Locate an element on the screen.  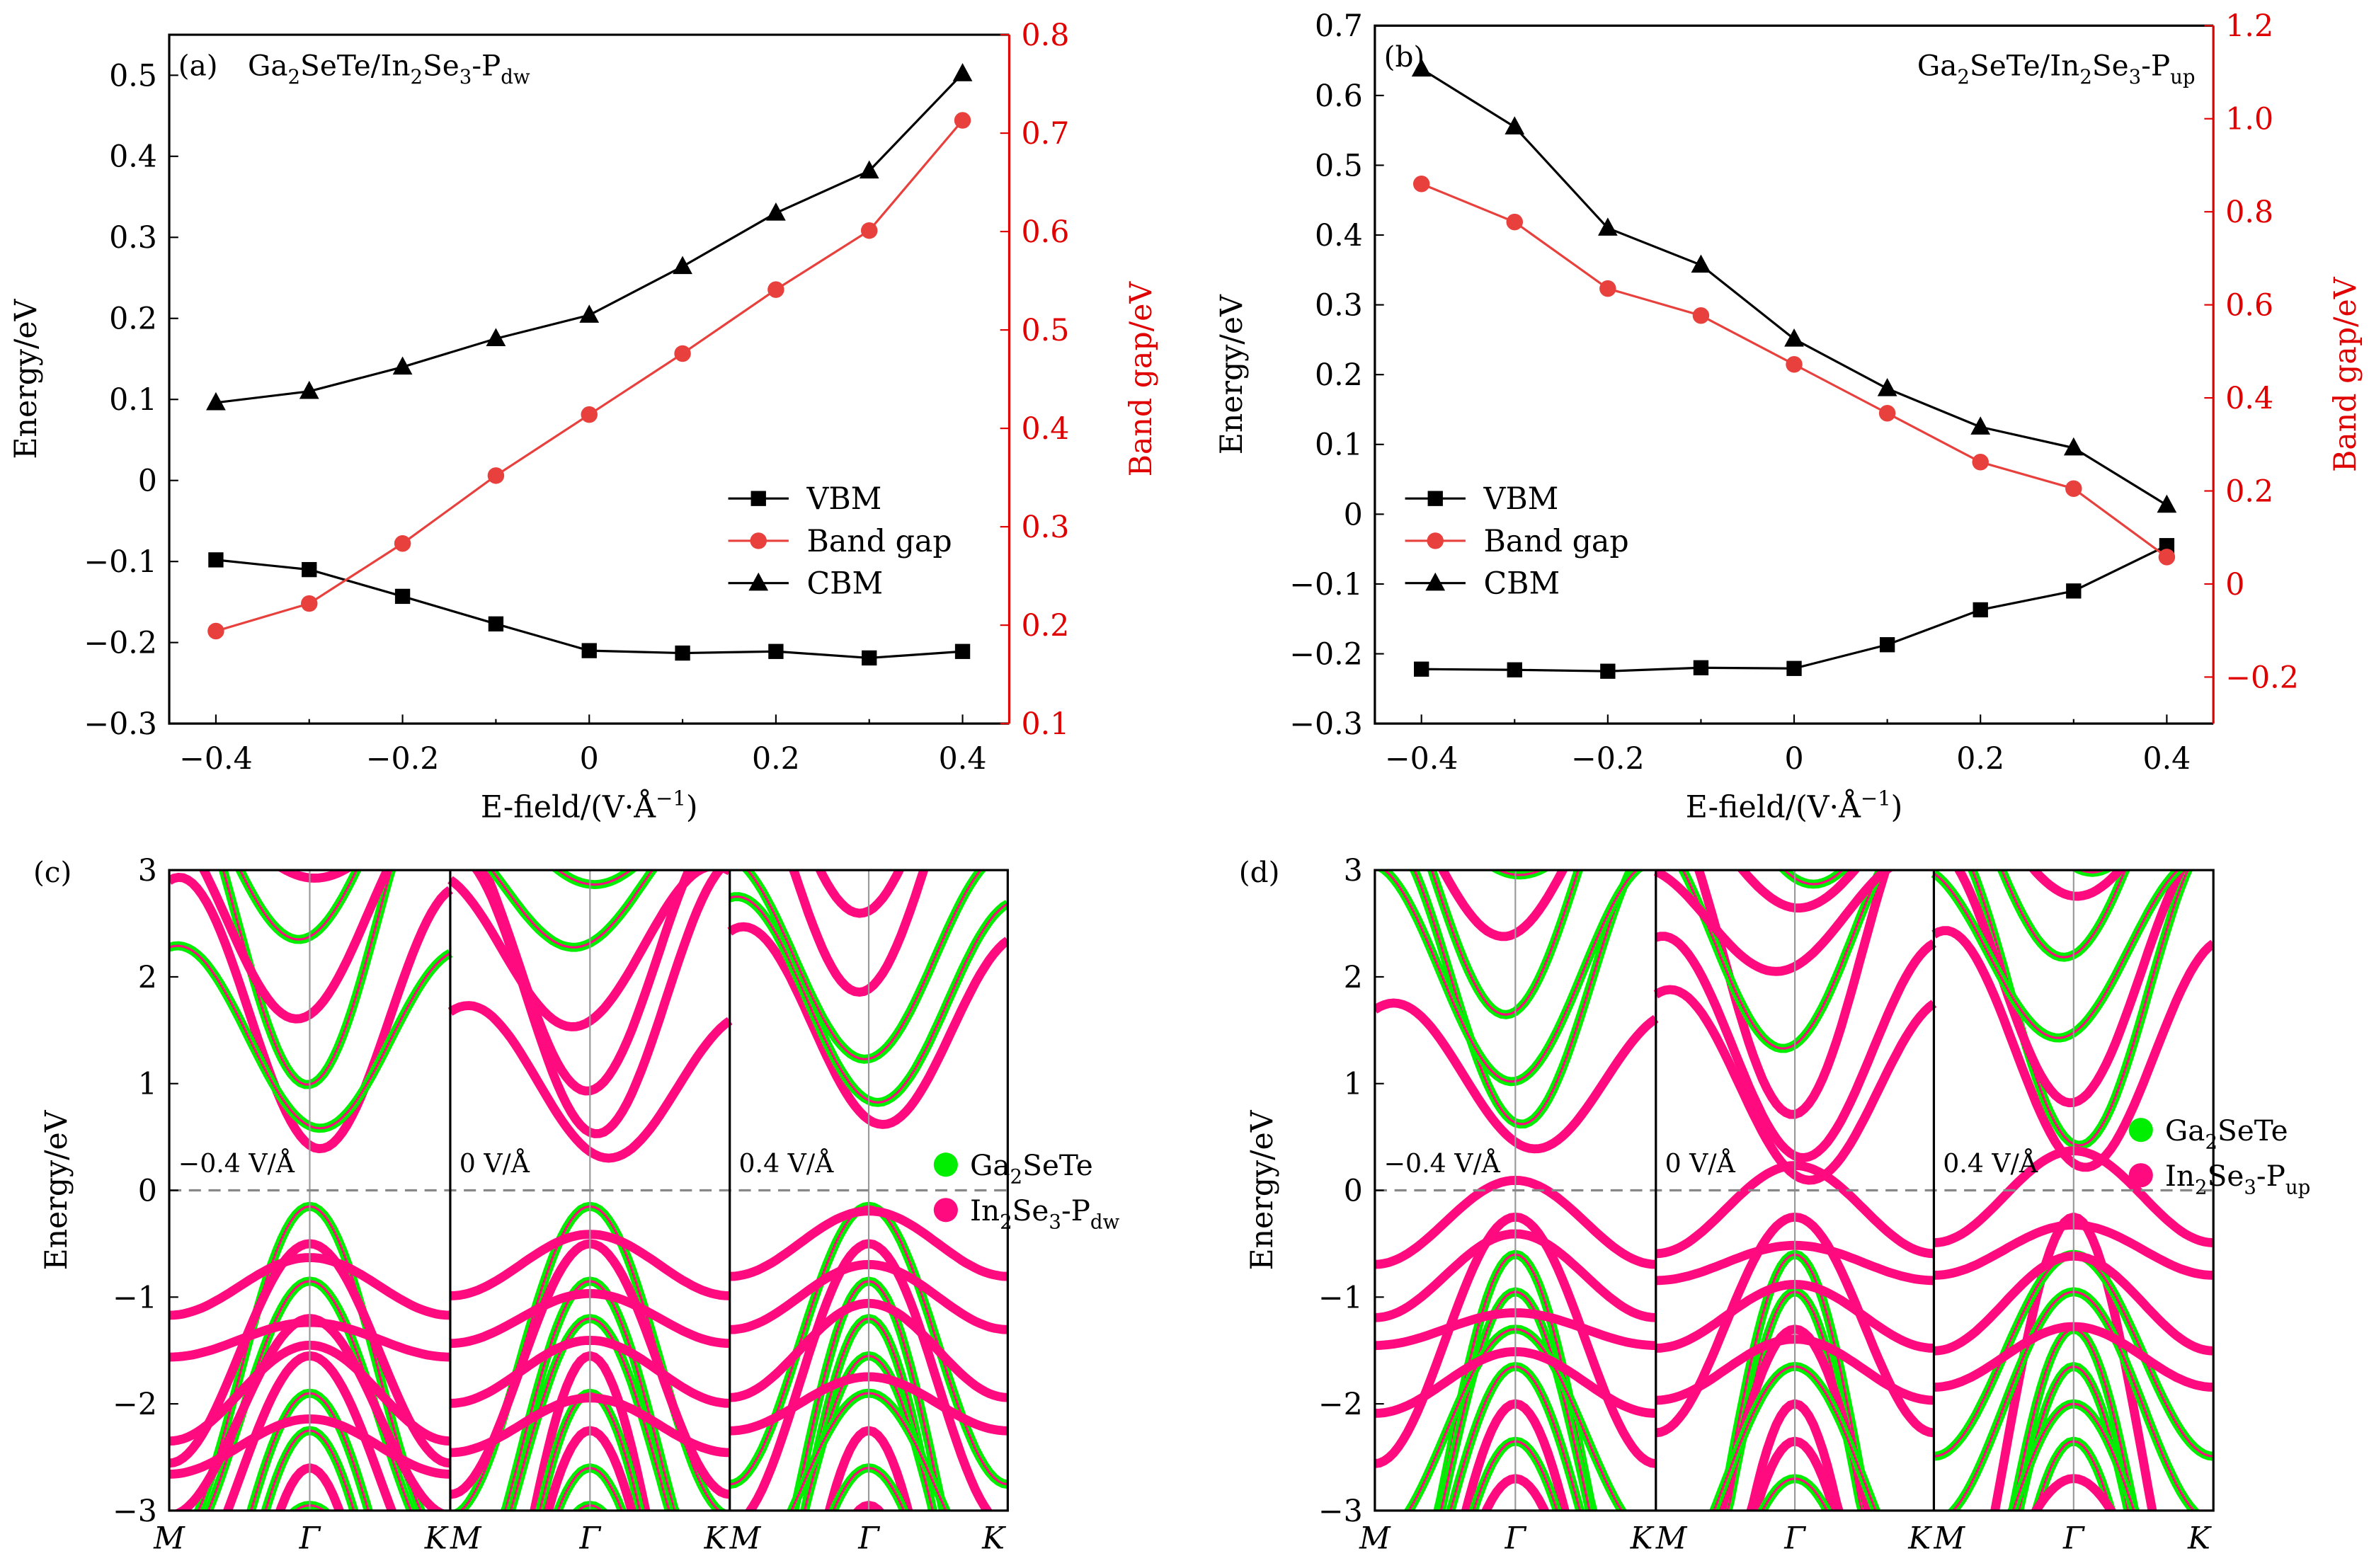
y-tick-label: 2 is located at coordinates (147, 977).